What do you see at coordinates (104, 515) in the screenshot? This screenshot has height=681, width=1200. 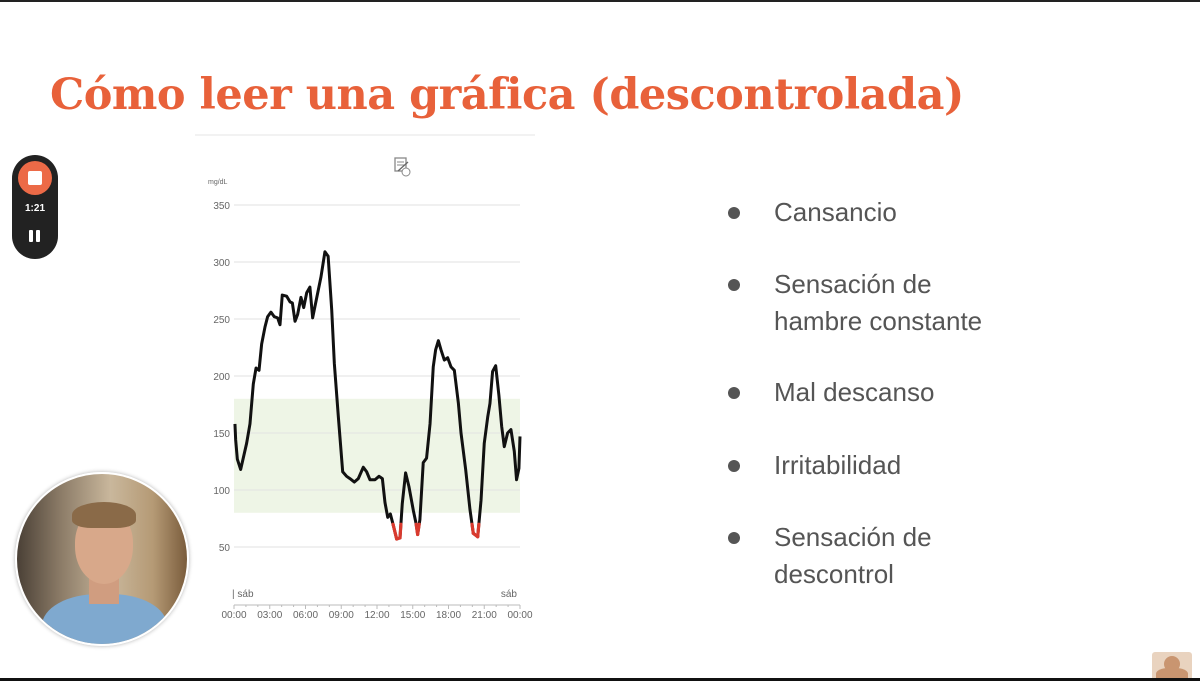 I see `webcam-person-hair` at bounding box center [104, 515].